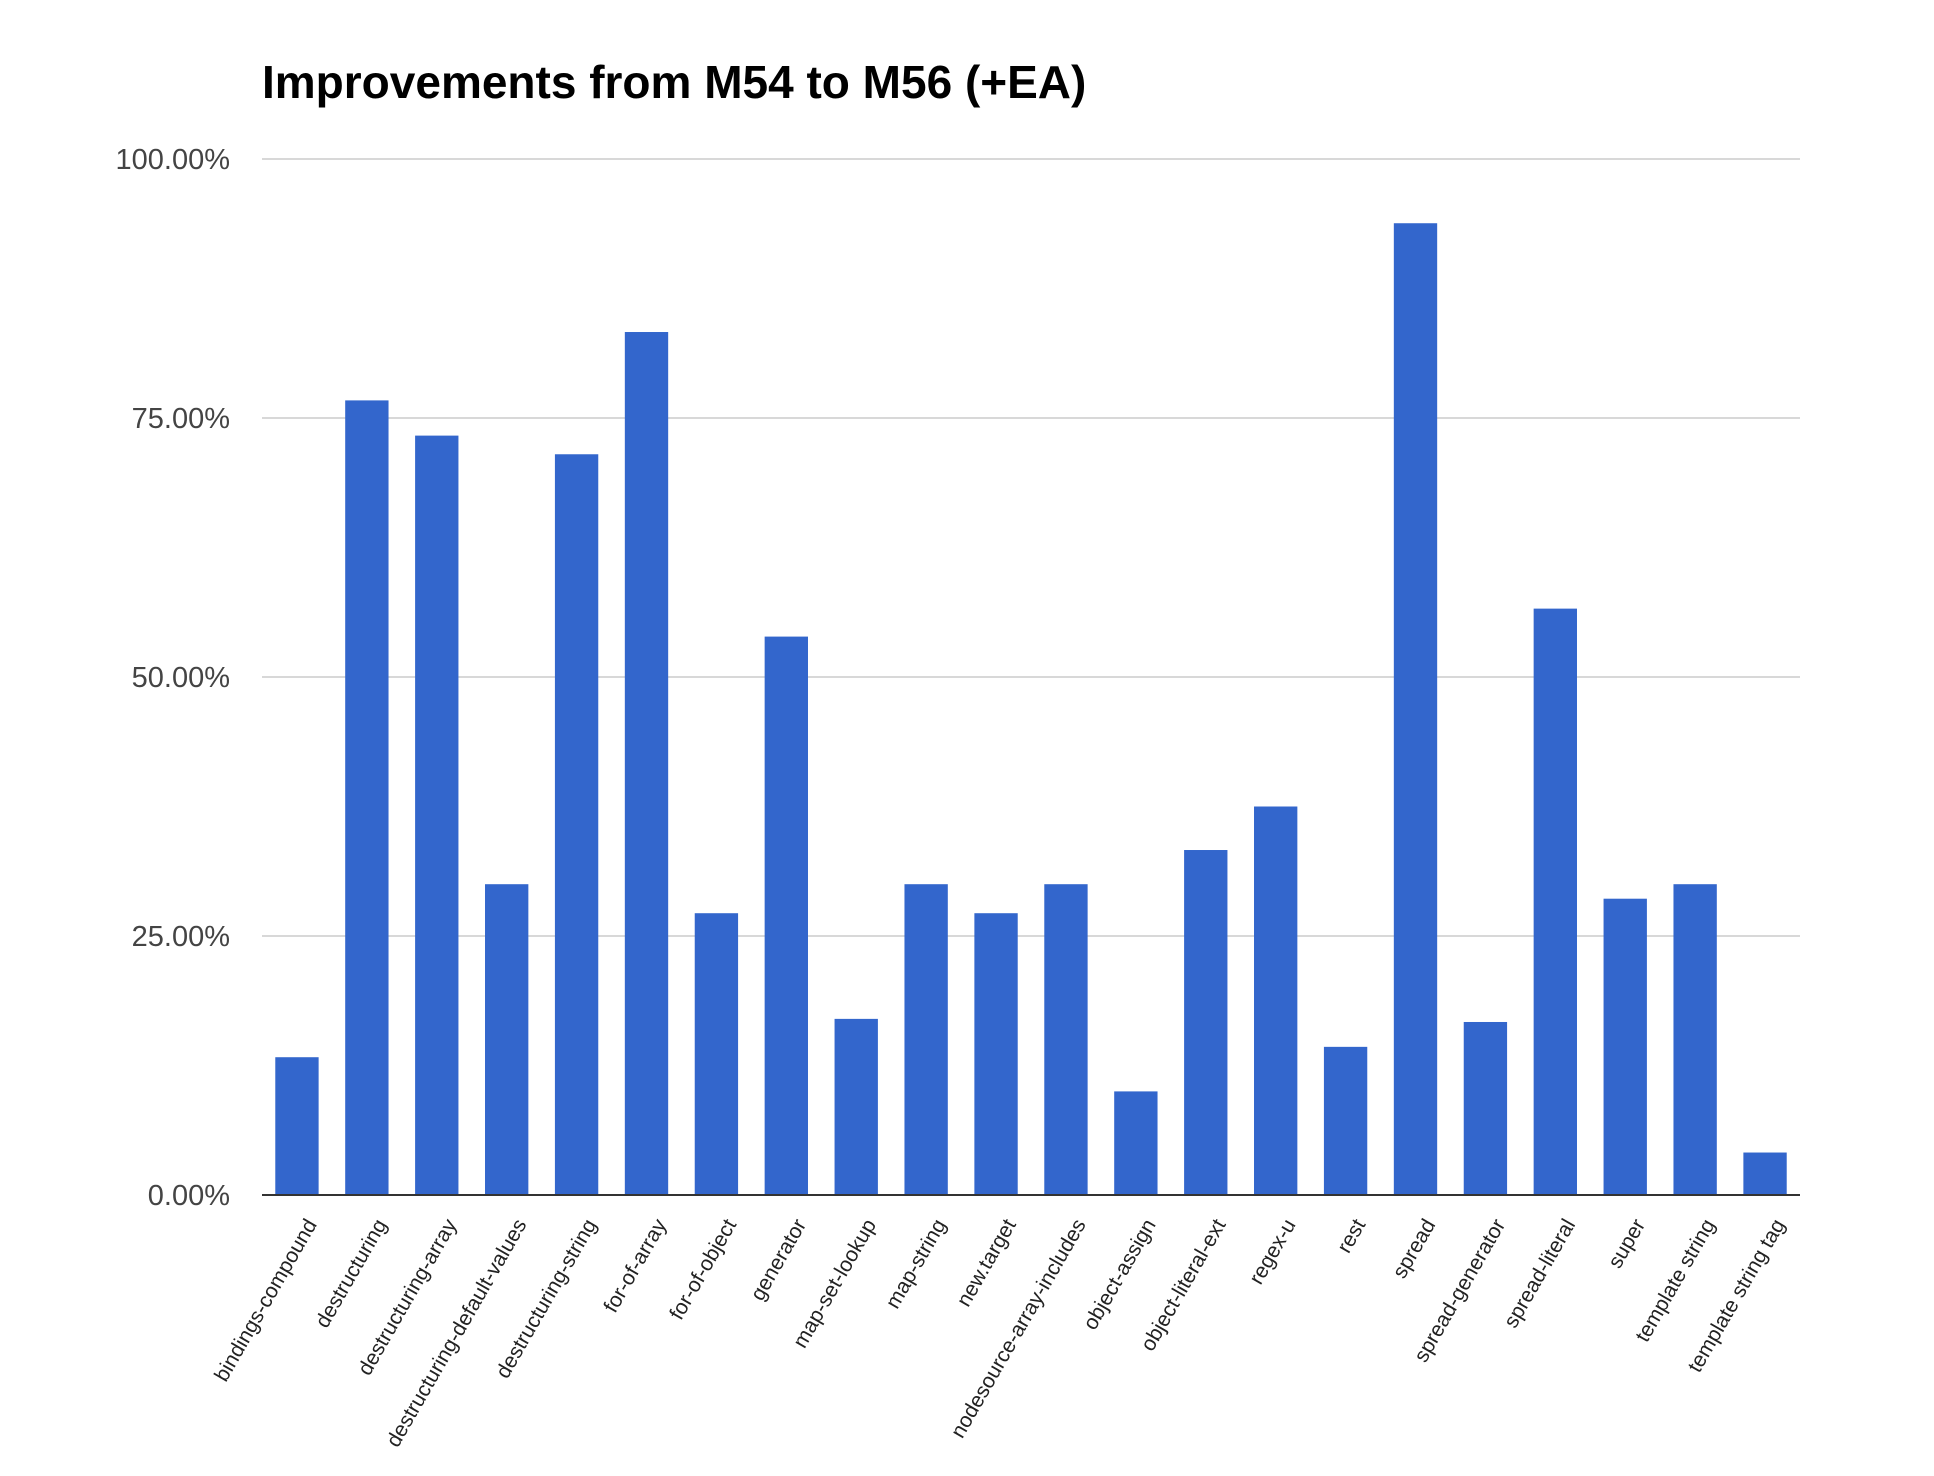 This screenshot has height=1476, width=1934. Describe the element at coordinates (351, 1273) in the screenshot. I see `x-tick-label: destructuring` at that location.